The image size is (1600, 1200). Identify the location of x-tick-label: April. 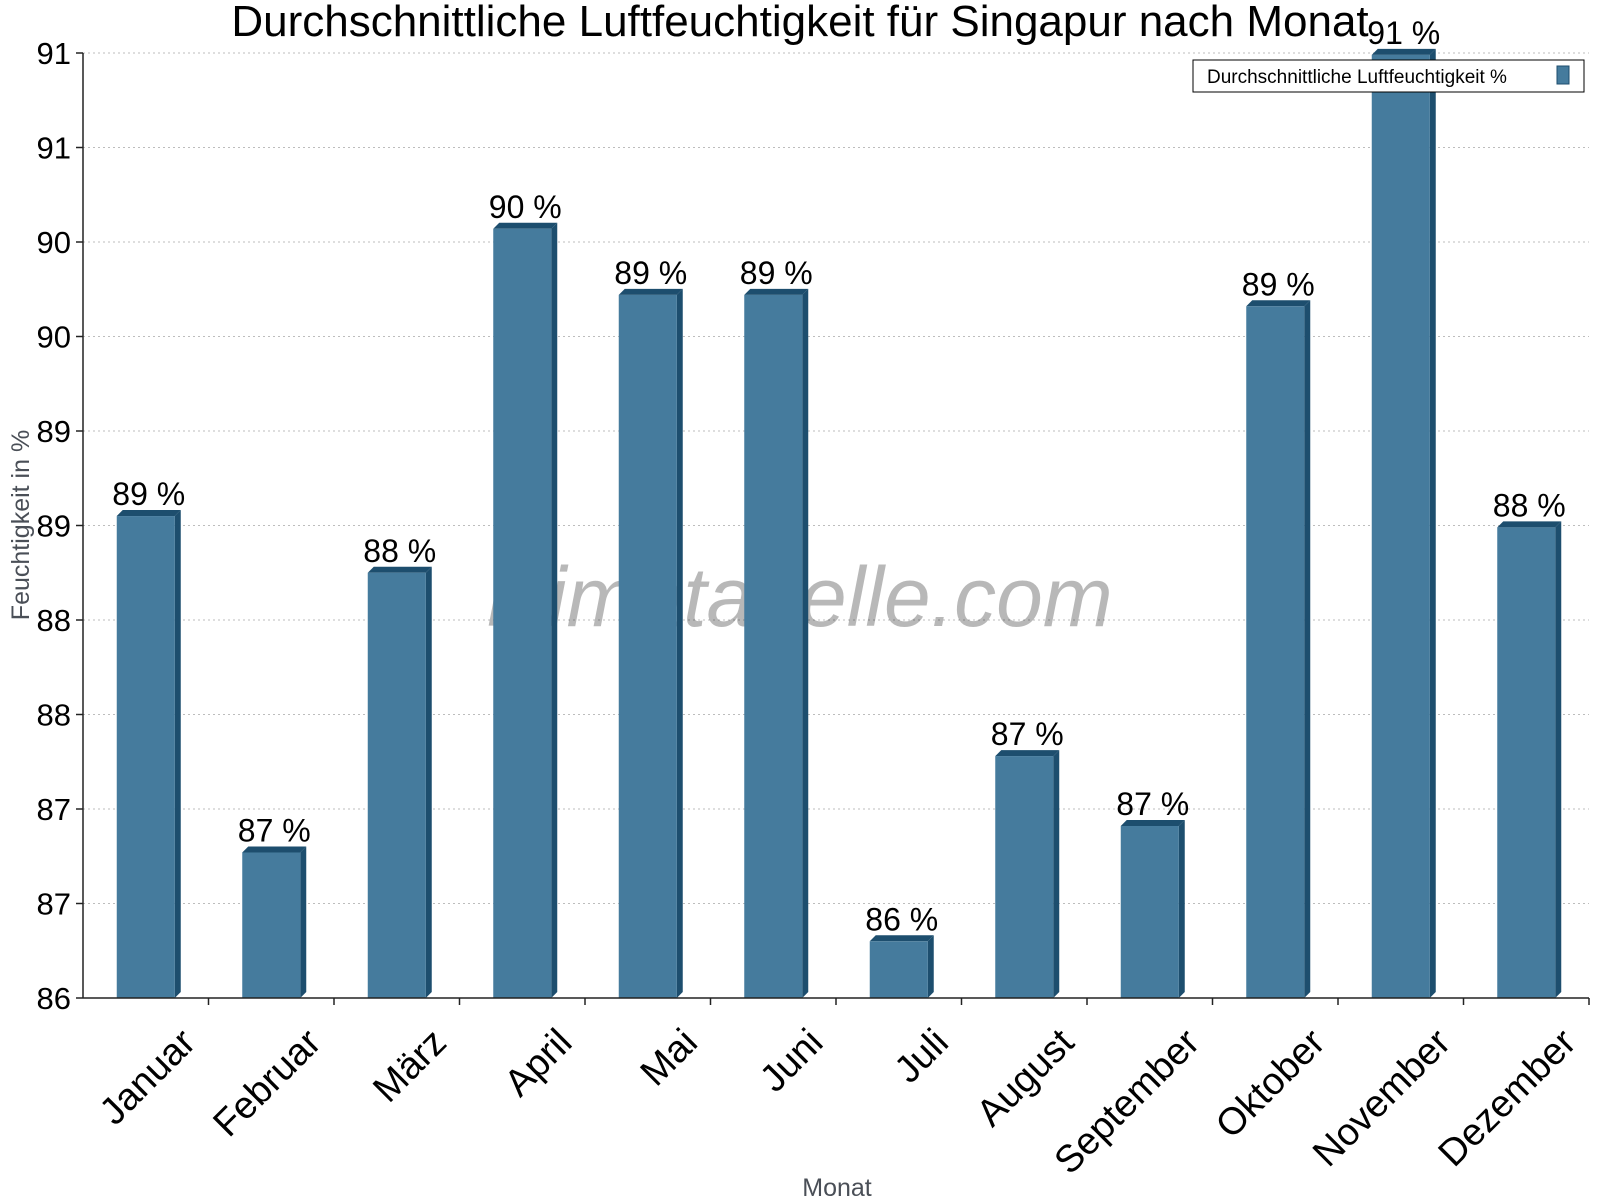
(538, 1062).